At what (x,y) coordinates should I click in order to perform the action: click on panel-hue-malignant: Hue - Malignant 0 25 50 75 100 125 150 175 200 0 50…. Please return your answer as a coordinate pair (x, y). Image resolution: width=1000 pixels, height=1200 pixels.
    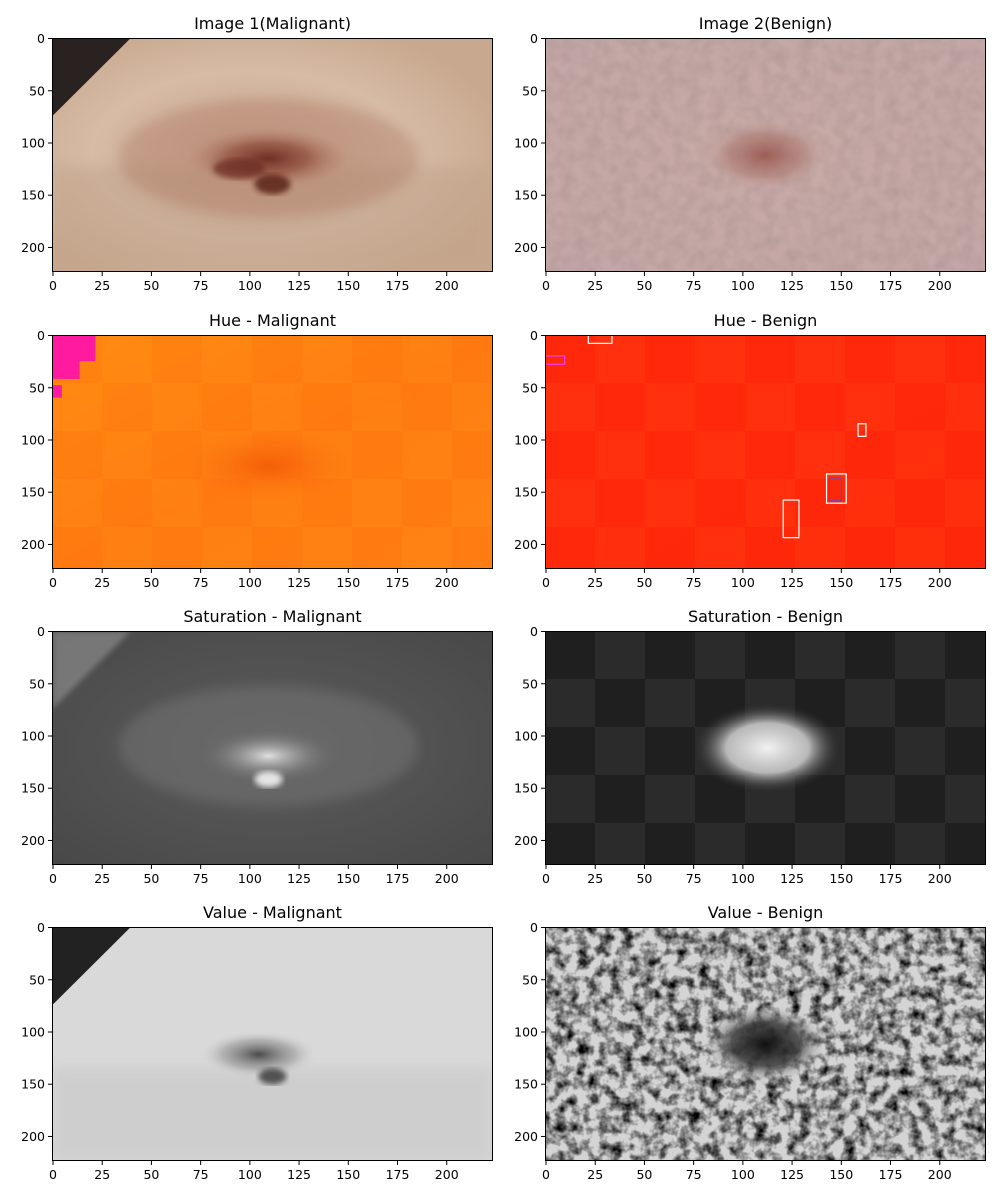
    Looking at the image, I should click on (257, 450).